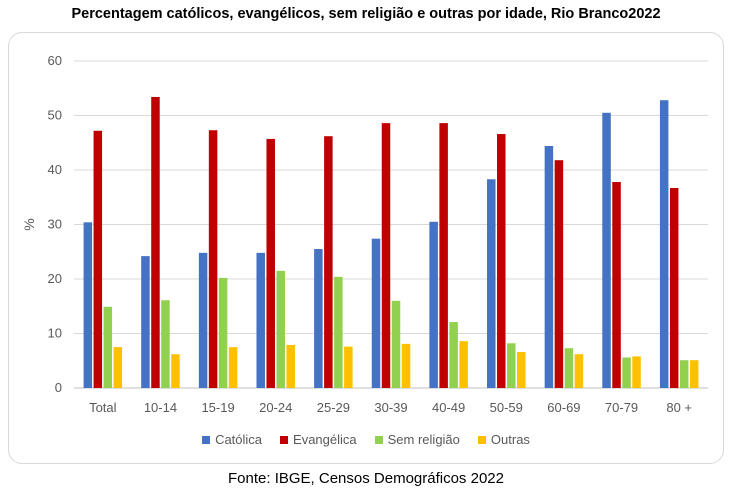 This screenshot has height=492, width=732. What do you see at coordinates (160, 407) in the screenshot?
I see `x-tick-label: 10-14` at bounding box center [160, 407].